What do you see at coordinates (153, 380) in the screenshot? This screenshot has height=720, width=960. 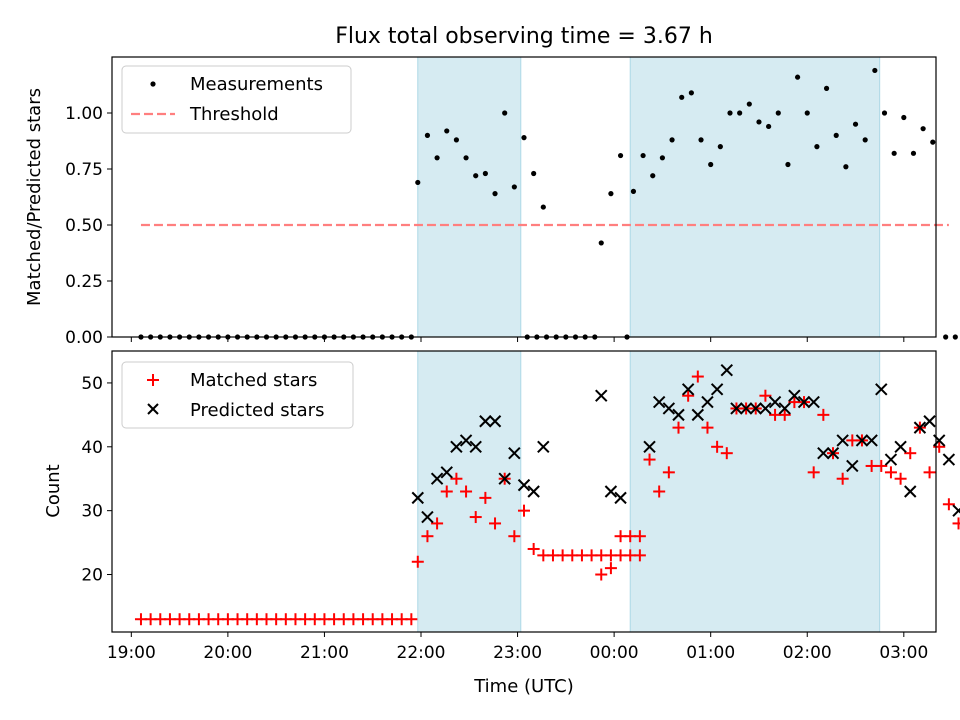 I see `legend-matched-marker` at bounding box center [153, 380].